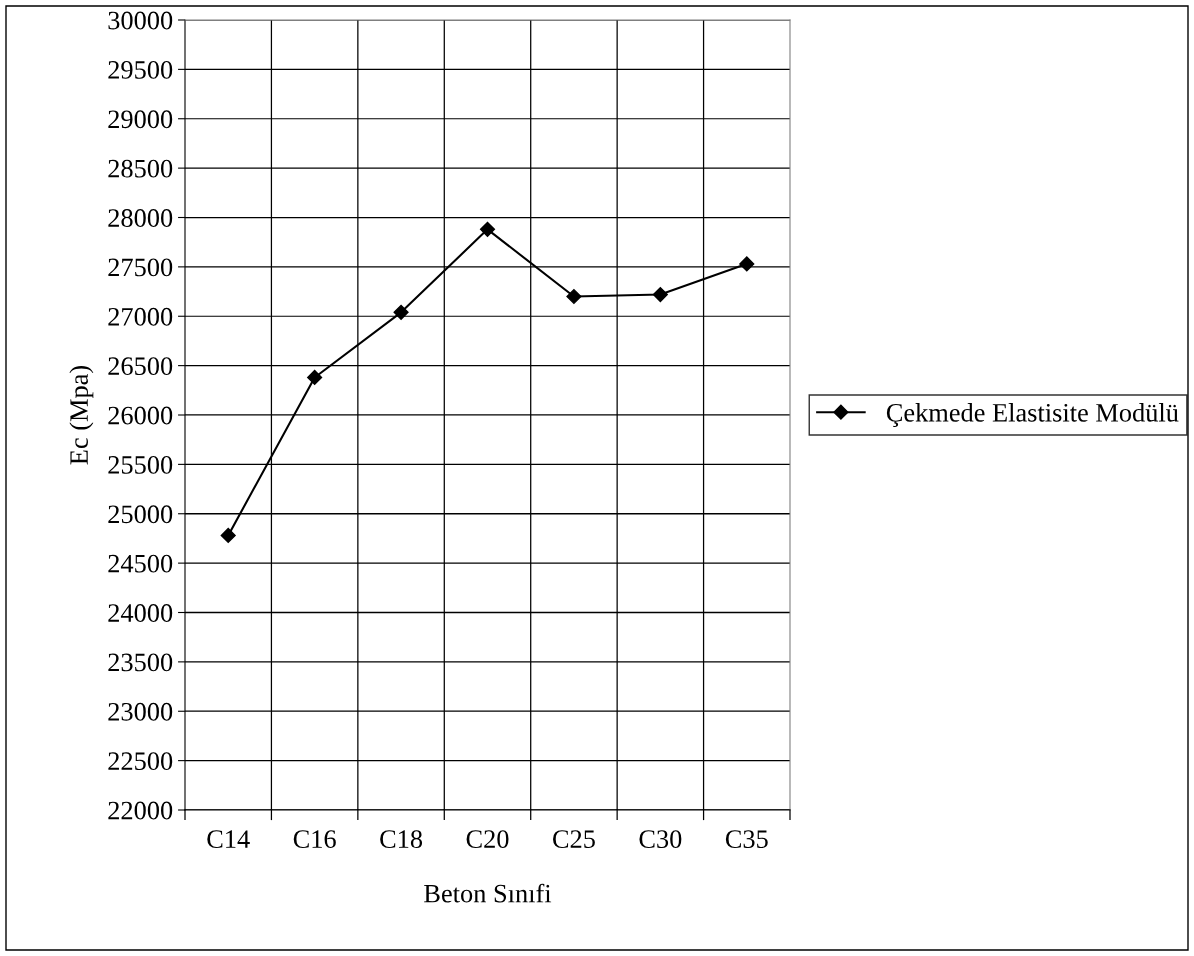 Image resolution: width=1194 pixels, height=956 pixels. What do you see at coordinates (1032, 415) in the screenshot?
I see `legend-label: Çekmede Elastisite Modülü` at bounding box center [1032, 415].